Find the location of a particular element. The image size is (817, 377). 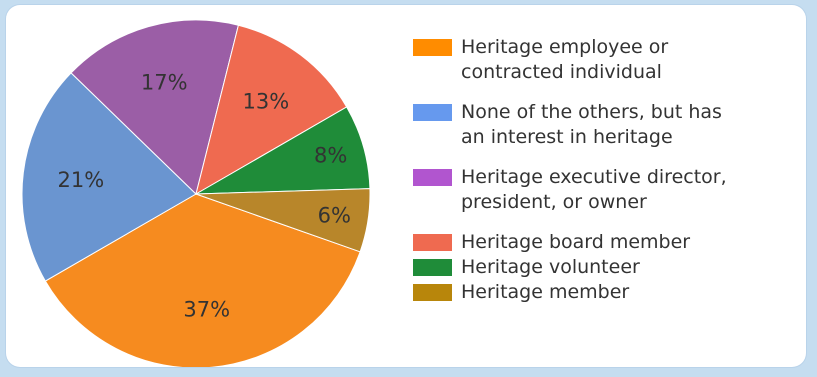

slice-percent-label: 17% is located at coordinates (164, 82).